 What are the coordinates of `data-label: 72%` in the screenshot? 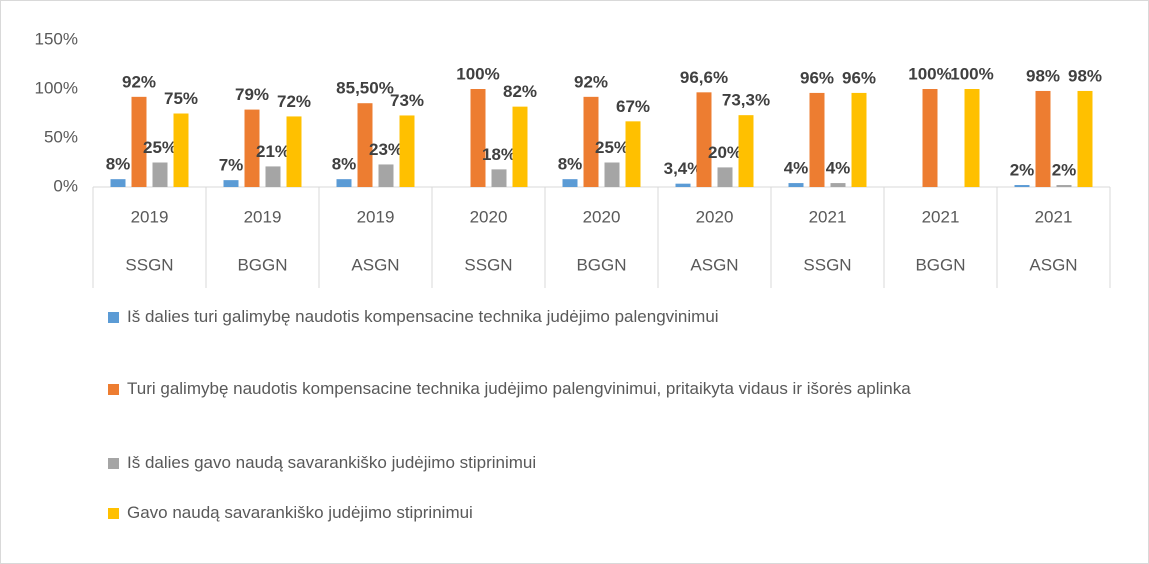 It's located at (294, 101).